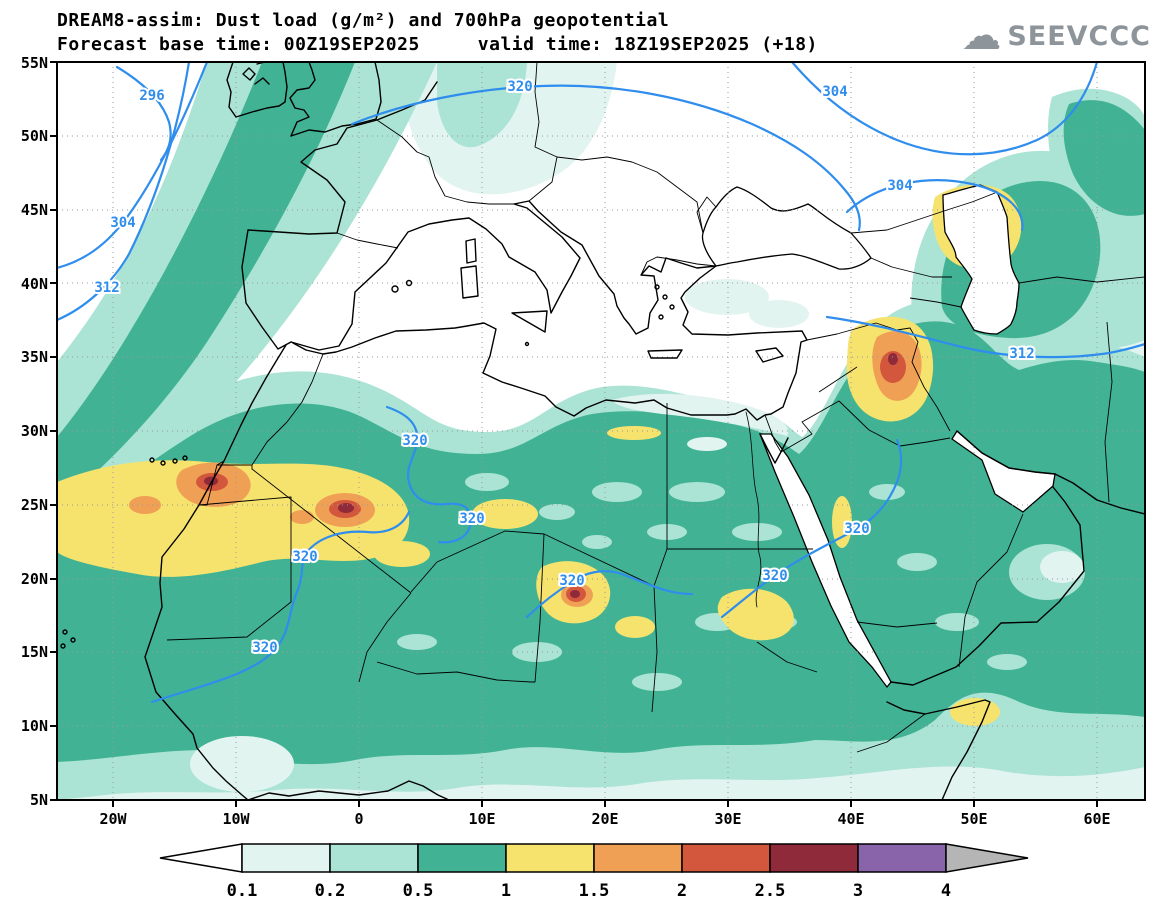 The height and width of the screenshot is (907, 1165). I want to click on turkey-levant-africa-coast, so click(550, 343).